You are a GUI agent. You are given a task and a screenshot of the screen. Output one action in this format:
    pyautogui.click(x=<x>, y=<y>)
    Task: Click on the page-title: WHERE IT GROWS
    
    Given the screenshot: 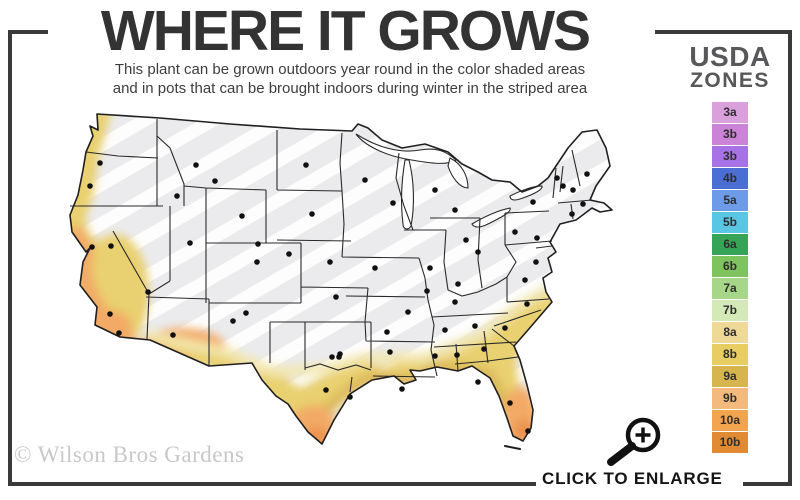 What is the action you would take?
    pyautogui.click(x=345, y=31)
    